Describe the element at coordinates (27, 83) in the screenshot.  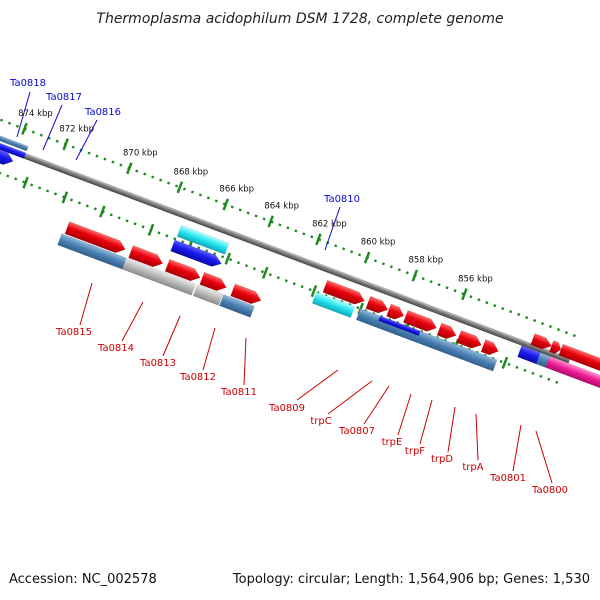
I see `gene-label: Ta0818` at that location.